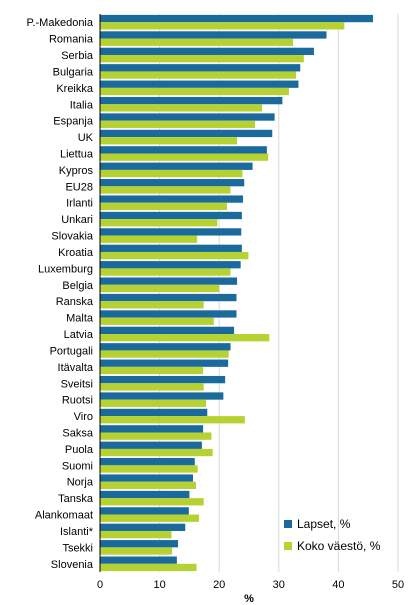 The width and height of the screenshot is (416, 605). I want to click on category-label-malta: Malta, so click(80, 319).